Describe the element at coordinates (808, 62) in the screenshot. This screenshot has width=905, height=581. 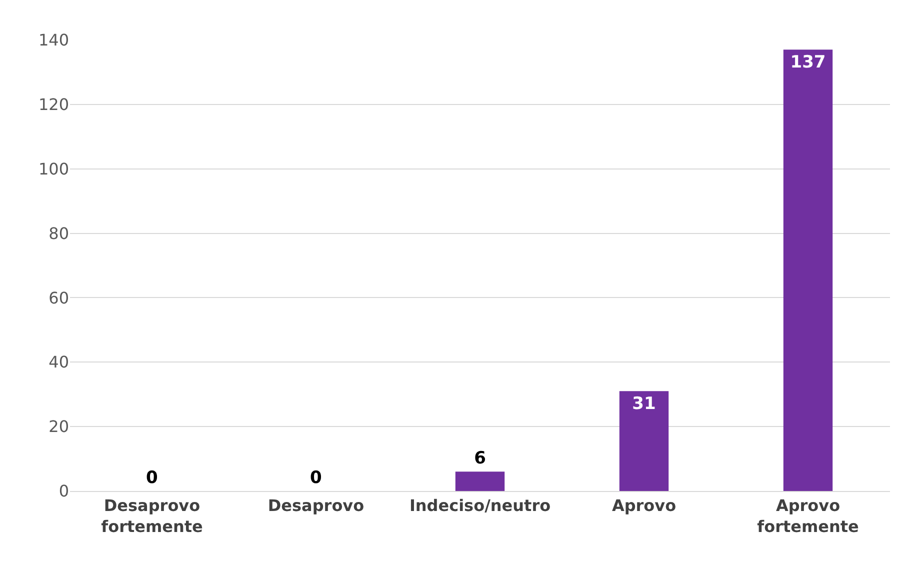
I see `data-label: 137` at that location.